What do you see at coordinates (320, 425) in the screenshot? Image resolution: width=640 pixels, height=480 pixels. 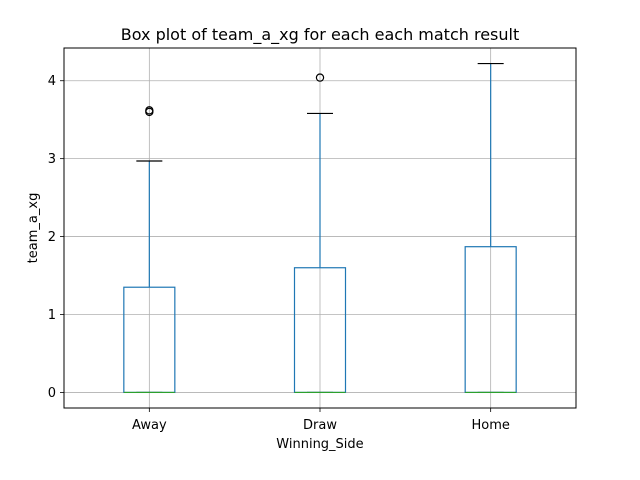 I see `x-tick-label: Draw` at bounding box center [320, 425].